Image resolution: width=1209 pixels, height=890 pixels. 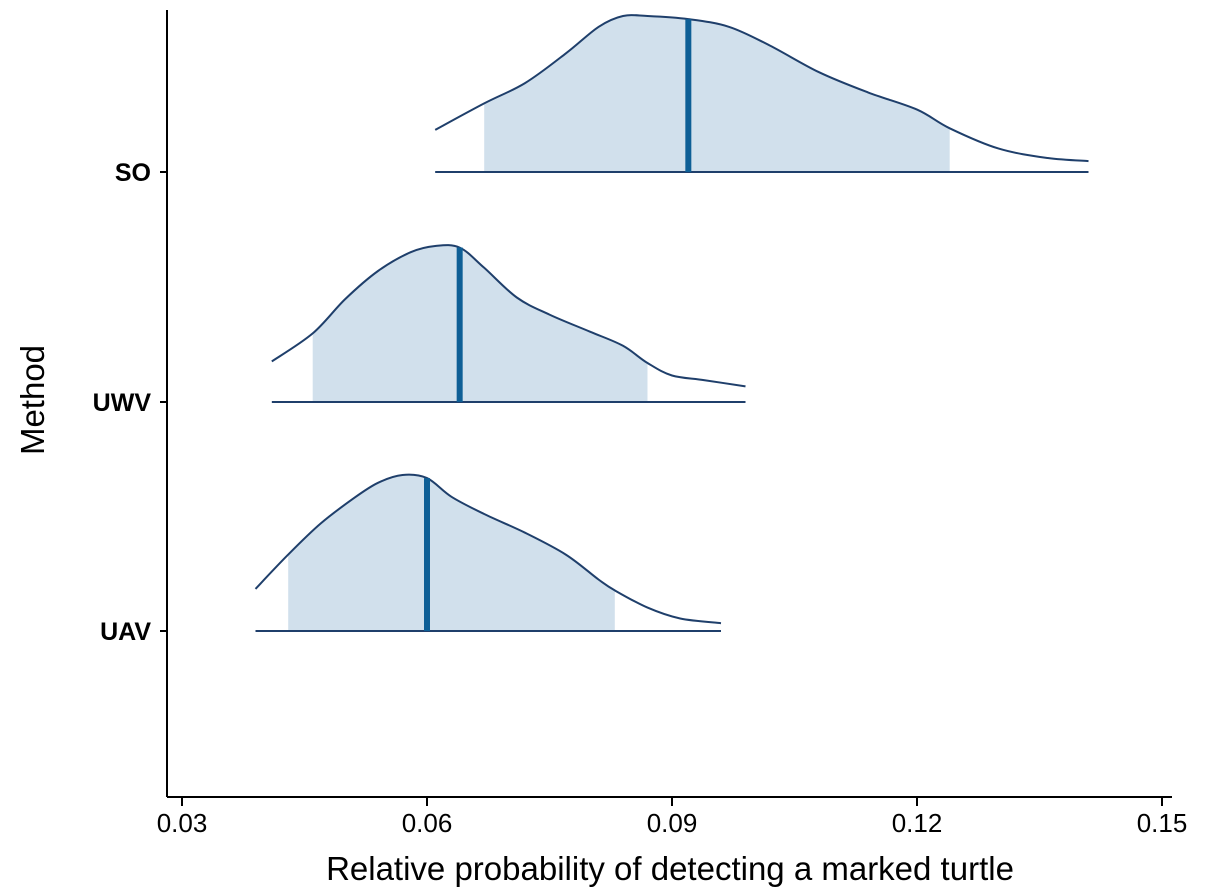 What do you see at coordinates (717, 94) in the screenshot?
I see `credible-interval-so` at bounding box center [717, 94].